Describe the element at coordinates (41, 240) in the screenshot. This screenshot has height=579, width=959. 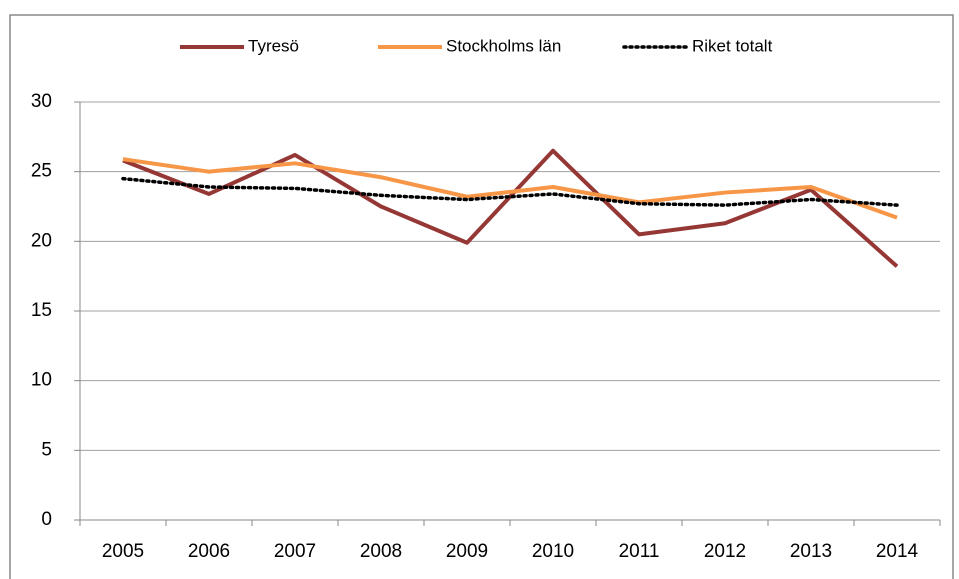
I see `y-tick-label: 20` at that location.